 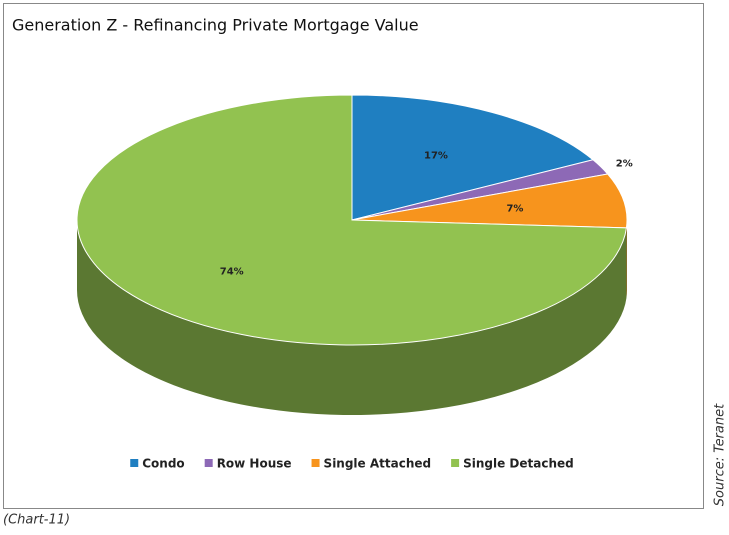 I want to click on data-label: 17%, so click(x=436, y=155).